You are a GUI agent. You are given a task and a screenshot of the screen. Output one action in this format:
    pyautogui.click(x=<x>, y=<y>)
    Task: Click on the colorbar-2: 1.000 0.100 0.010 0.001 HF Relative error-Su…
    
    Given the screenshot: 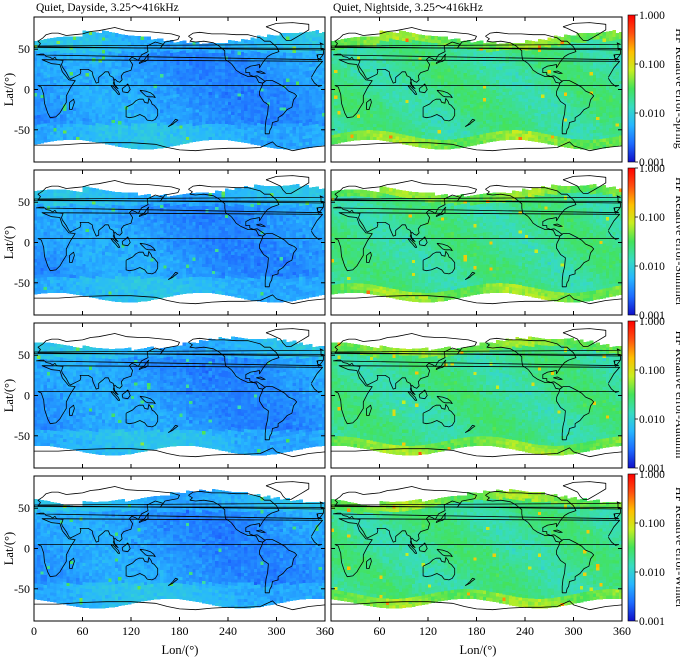 What is the action you would take?
    pyautogui.click(x=653, y=242)
    